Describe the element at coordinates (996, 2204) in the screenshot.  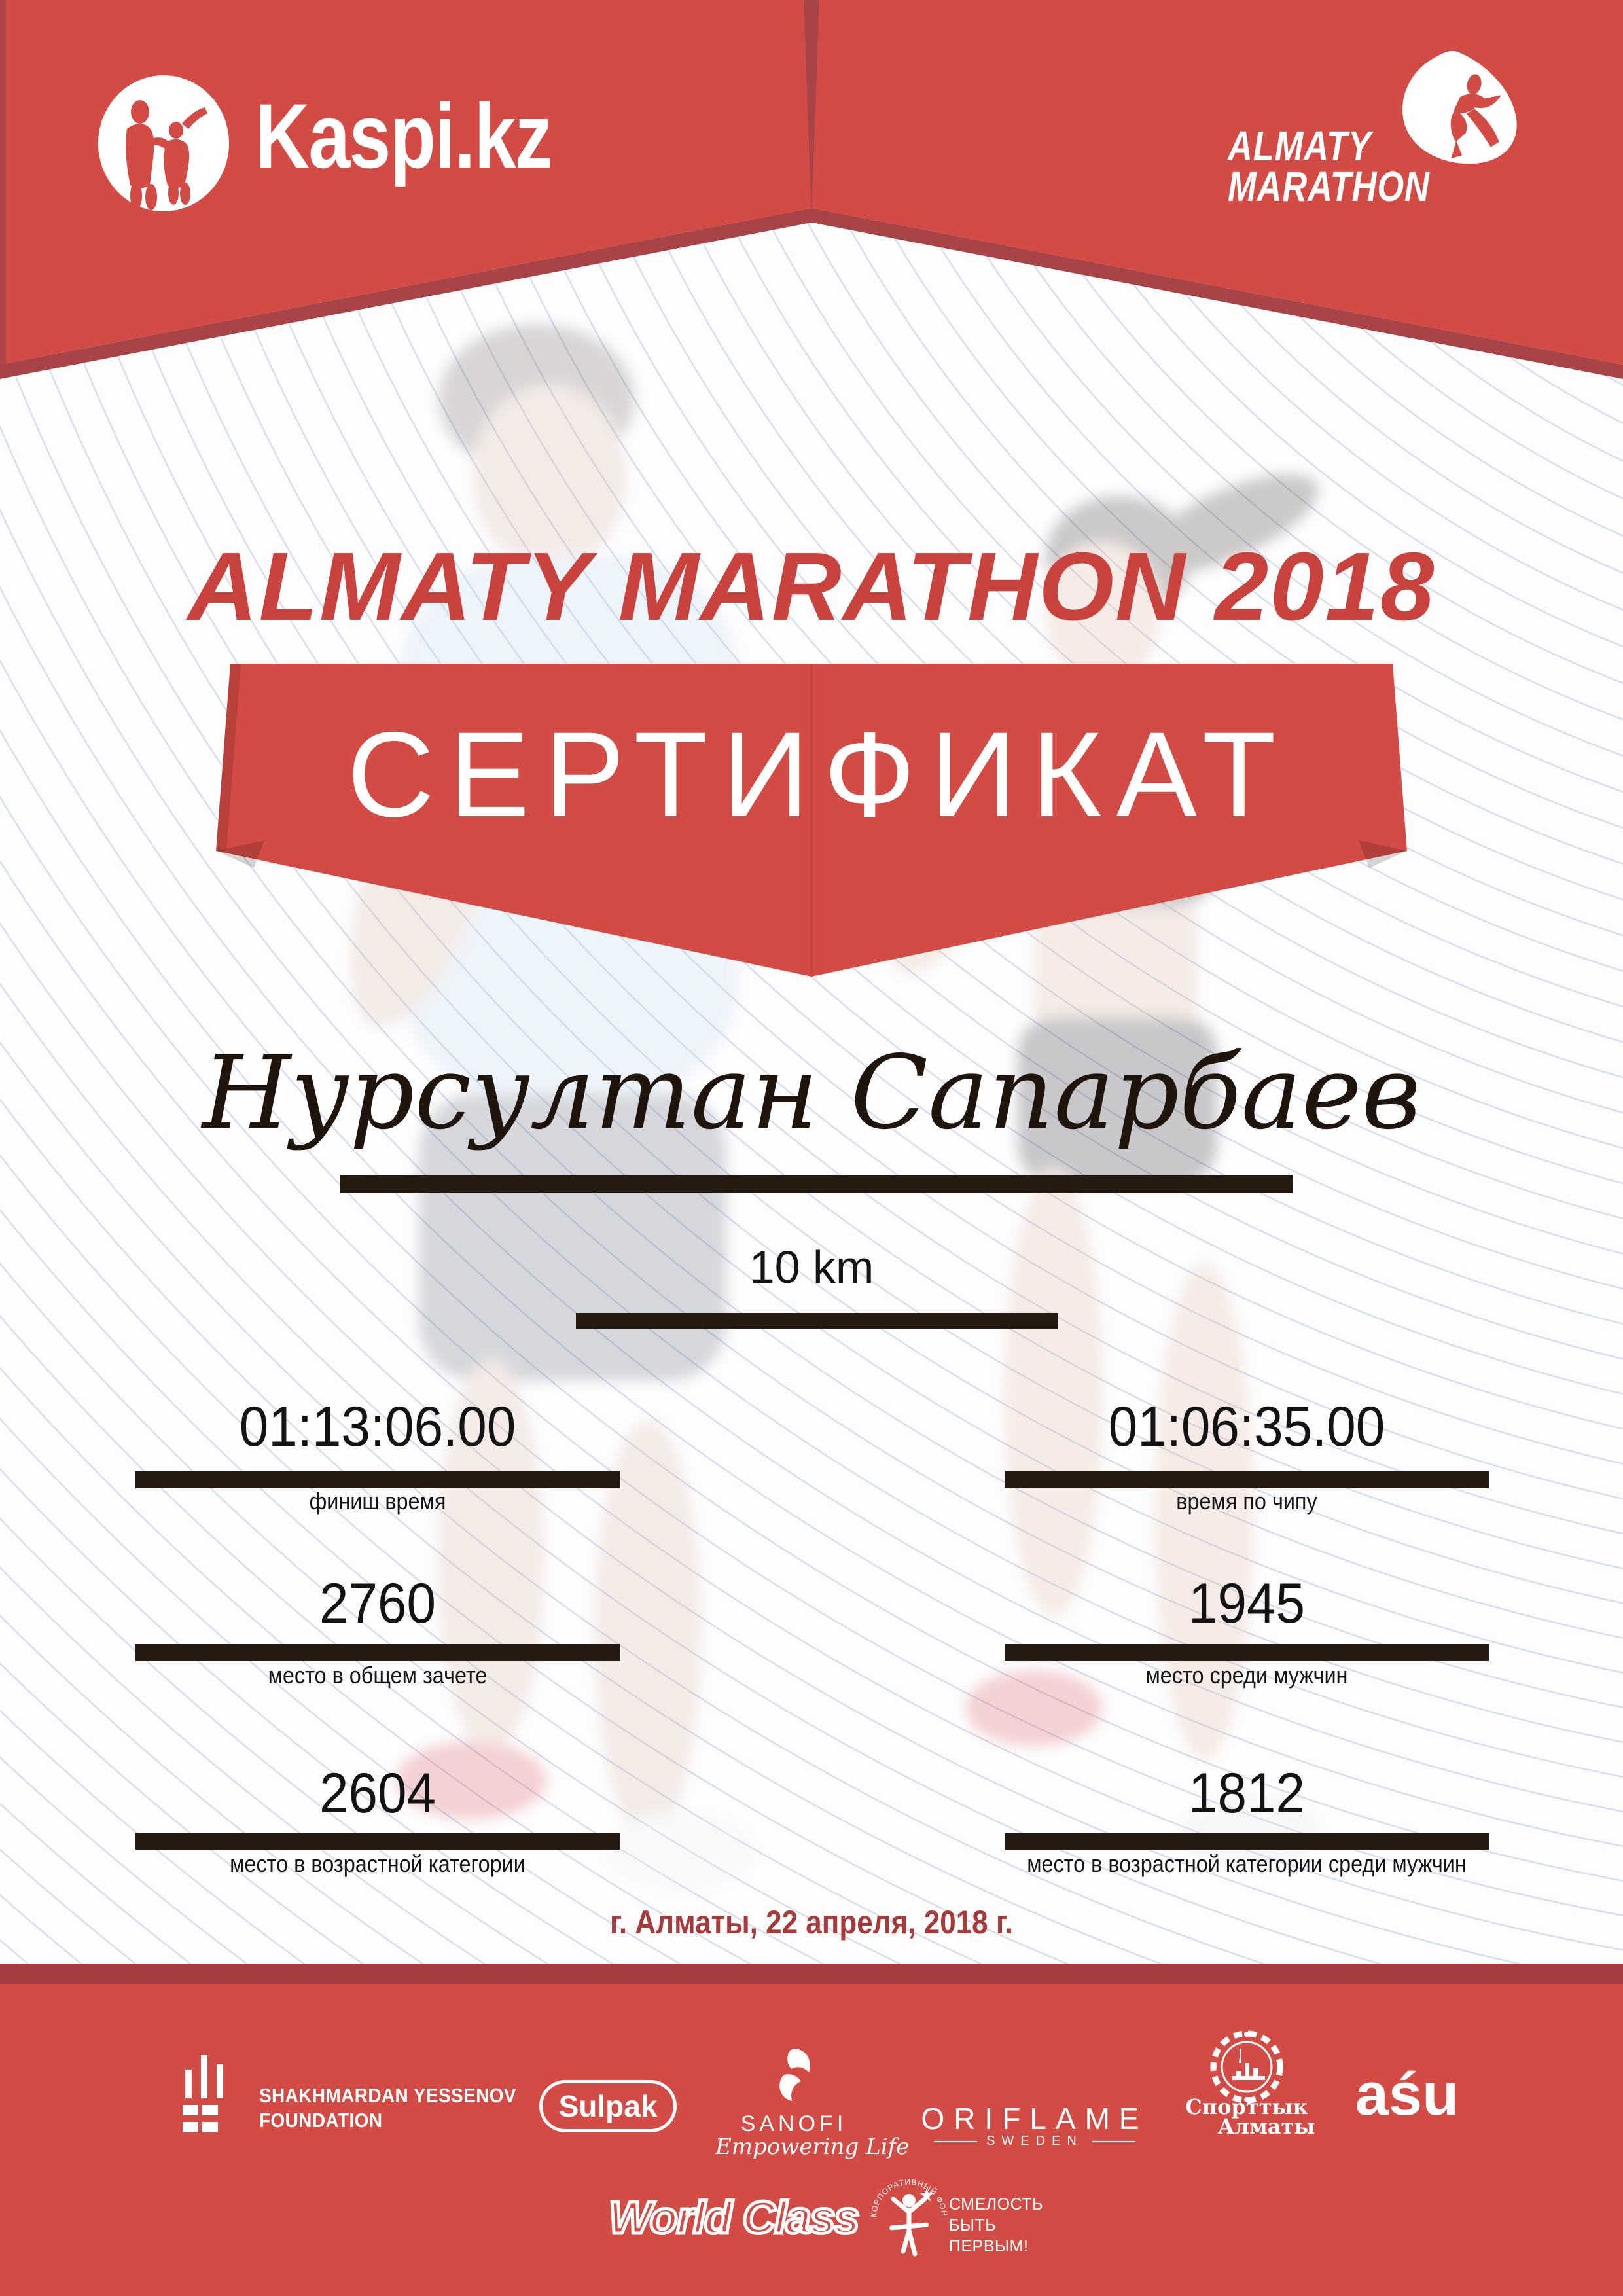
I see `fund-slogan-line1: СМЕЛОСТЬ` at that location.